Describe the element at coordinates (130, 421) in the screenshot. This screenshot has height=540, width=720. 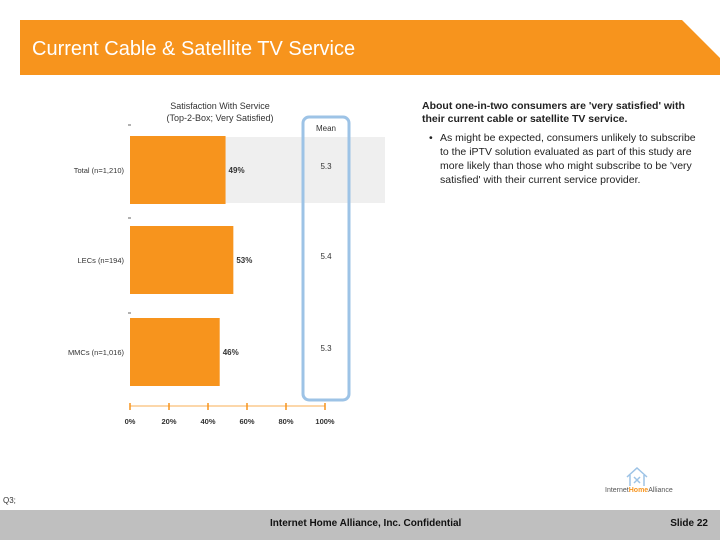
I see `x-tick-label: 0%` at that location.